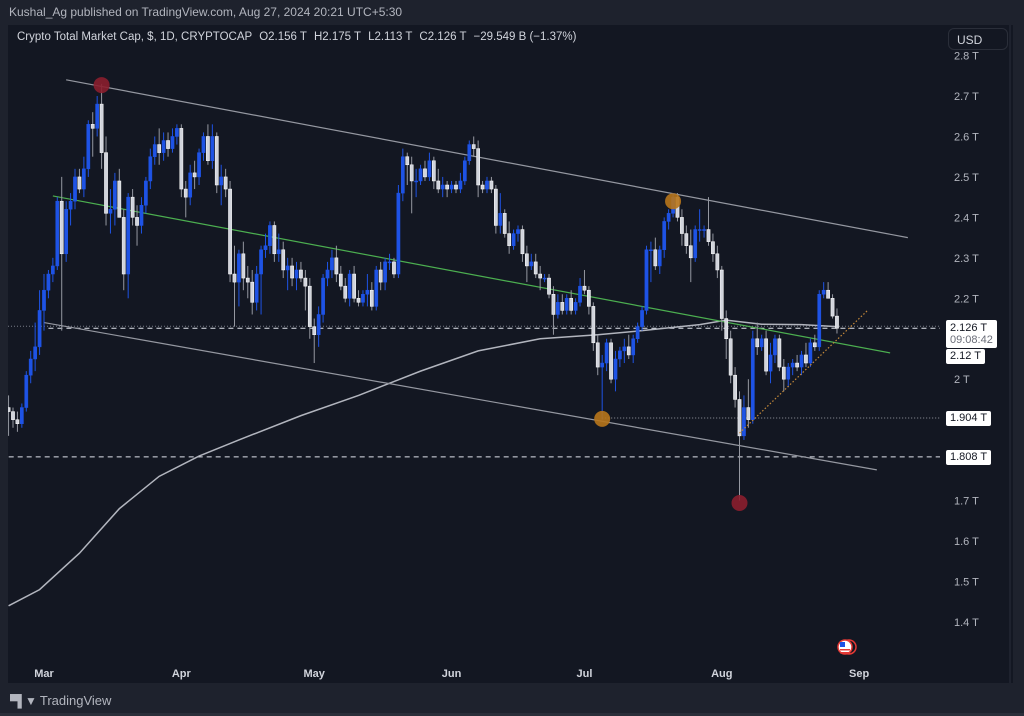  What do you see at coordinates (390, 37) in the screenshot?
I see `ohlc-low: L2.113 T` at bounding box center [390, 37].